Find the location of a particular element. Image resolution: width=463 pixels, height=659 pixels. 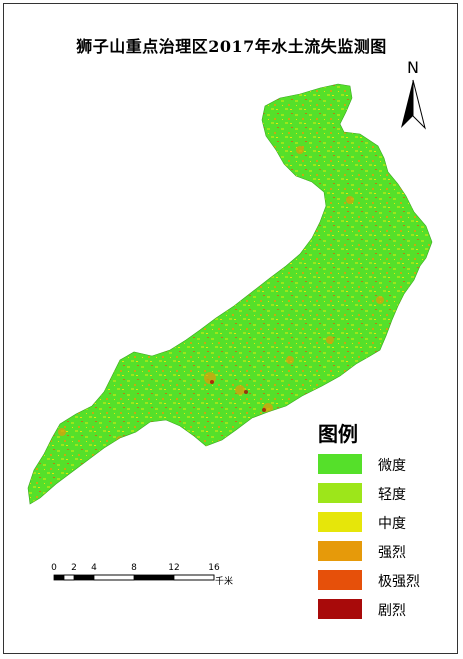

legend-item: 轻度 is located at coordinates (388, 493).